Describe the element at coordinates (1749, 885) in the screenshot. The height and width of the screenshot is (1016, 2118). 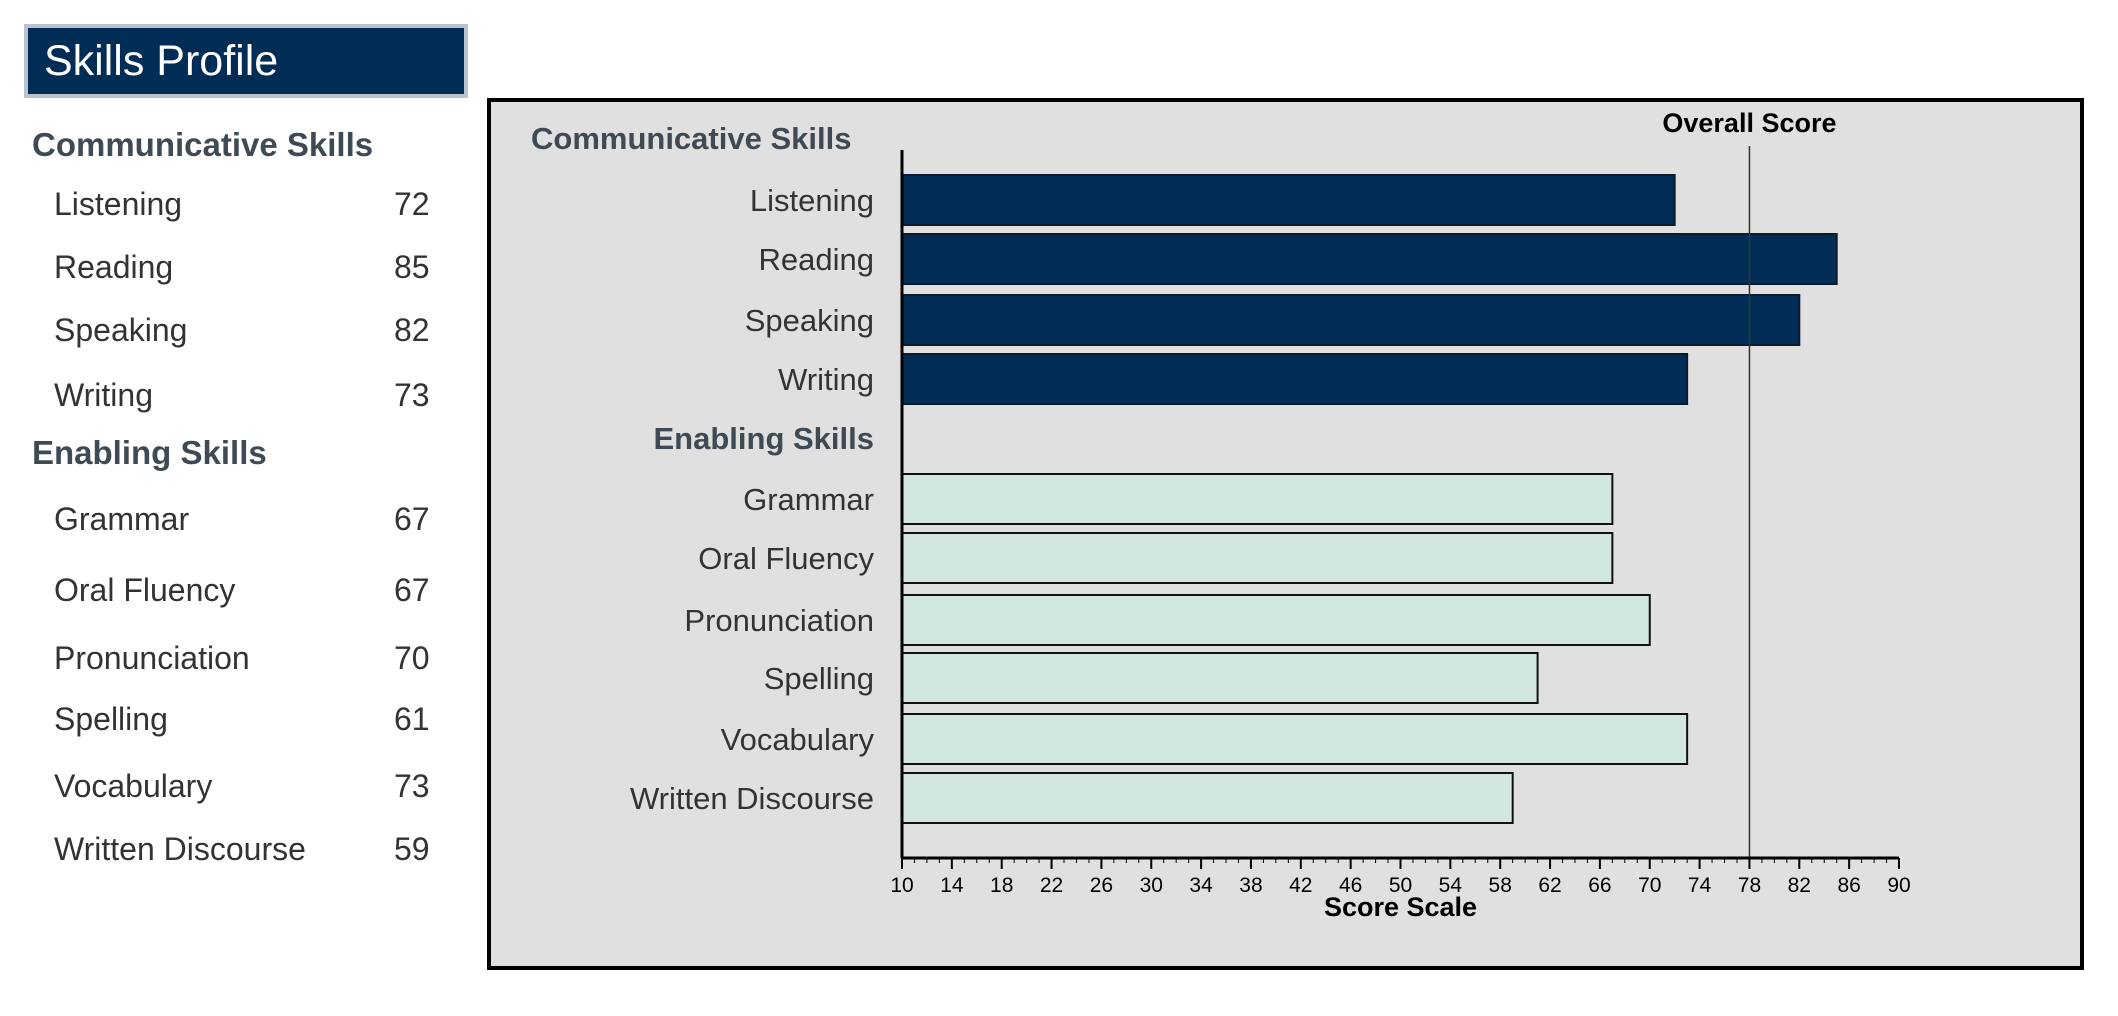
I see `tick-label: 78` at that location.